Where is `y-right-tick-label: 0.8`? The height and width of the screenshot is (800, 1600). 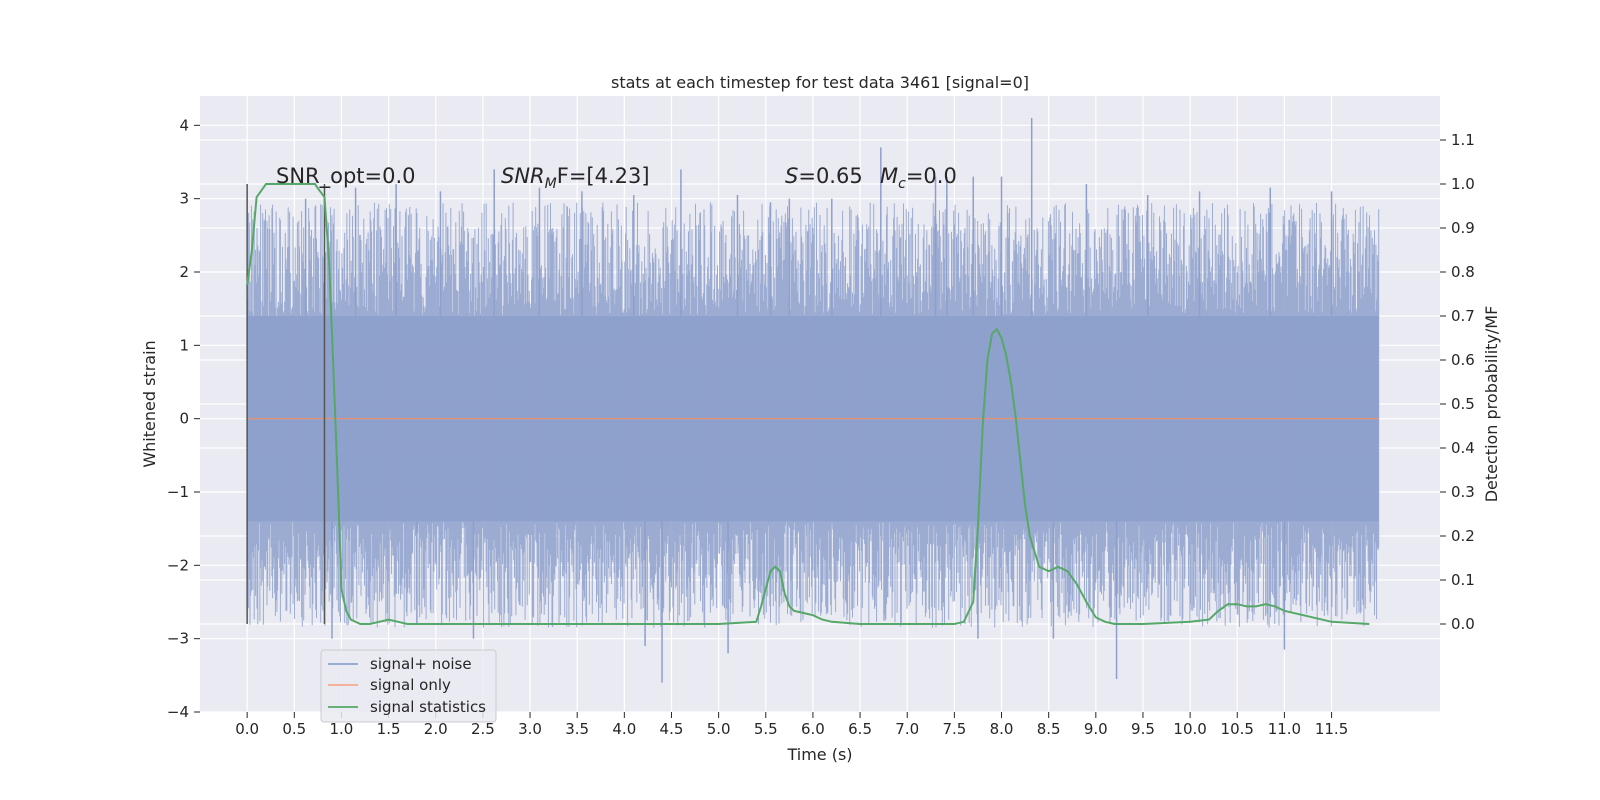
y-right-tick-label: 0.8 is located at coordinates (1463, 272).